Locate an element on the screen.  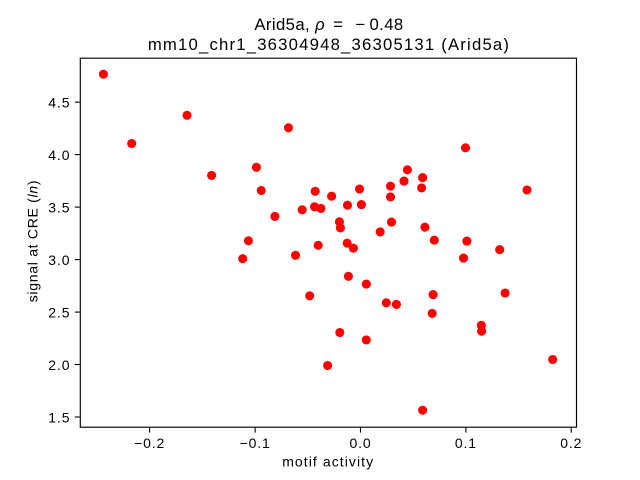
svg-text: 3.5 is located at coordinates (59, 207).